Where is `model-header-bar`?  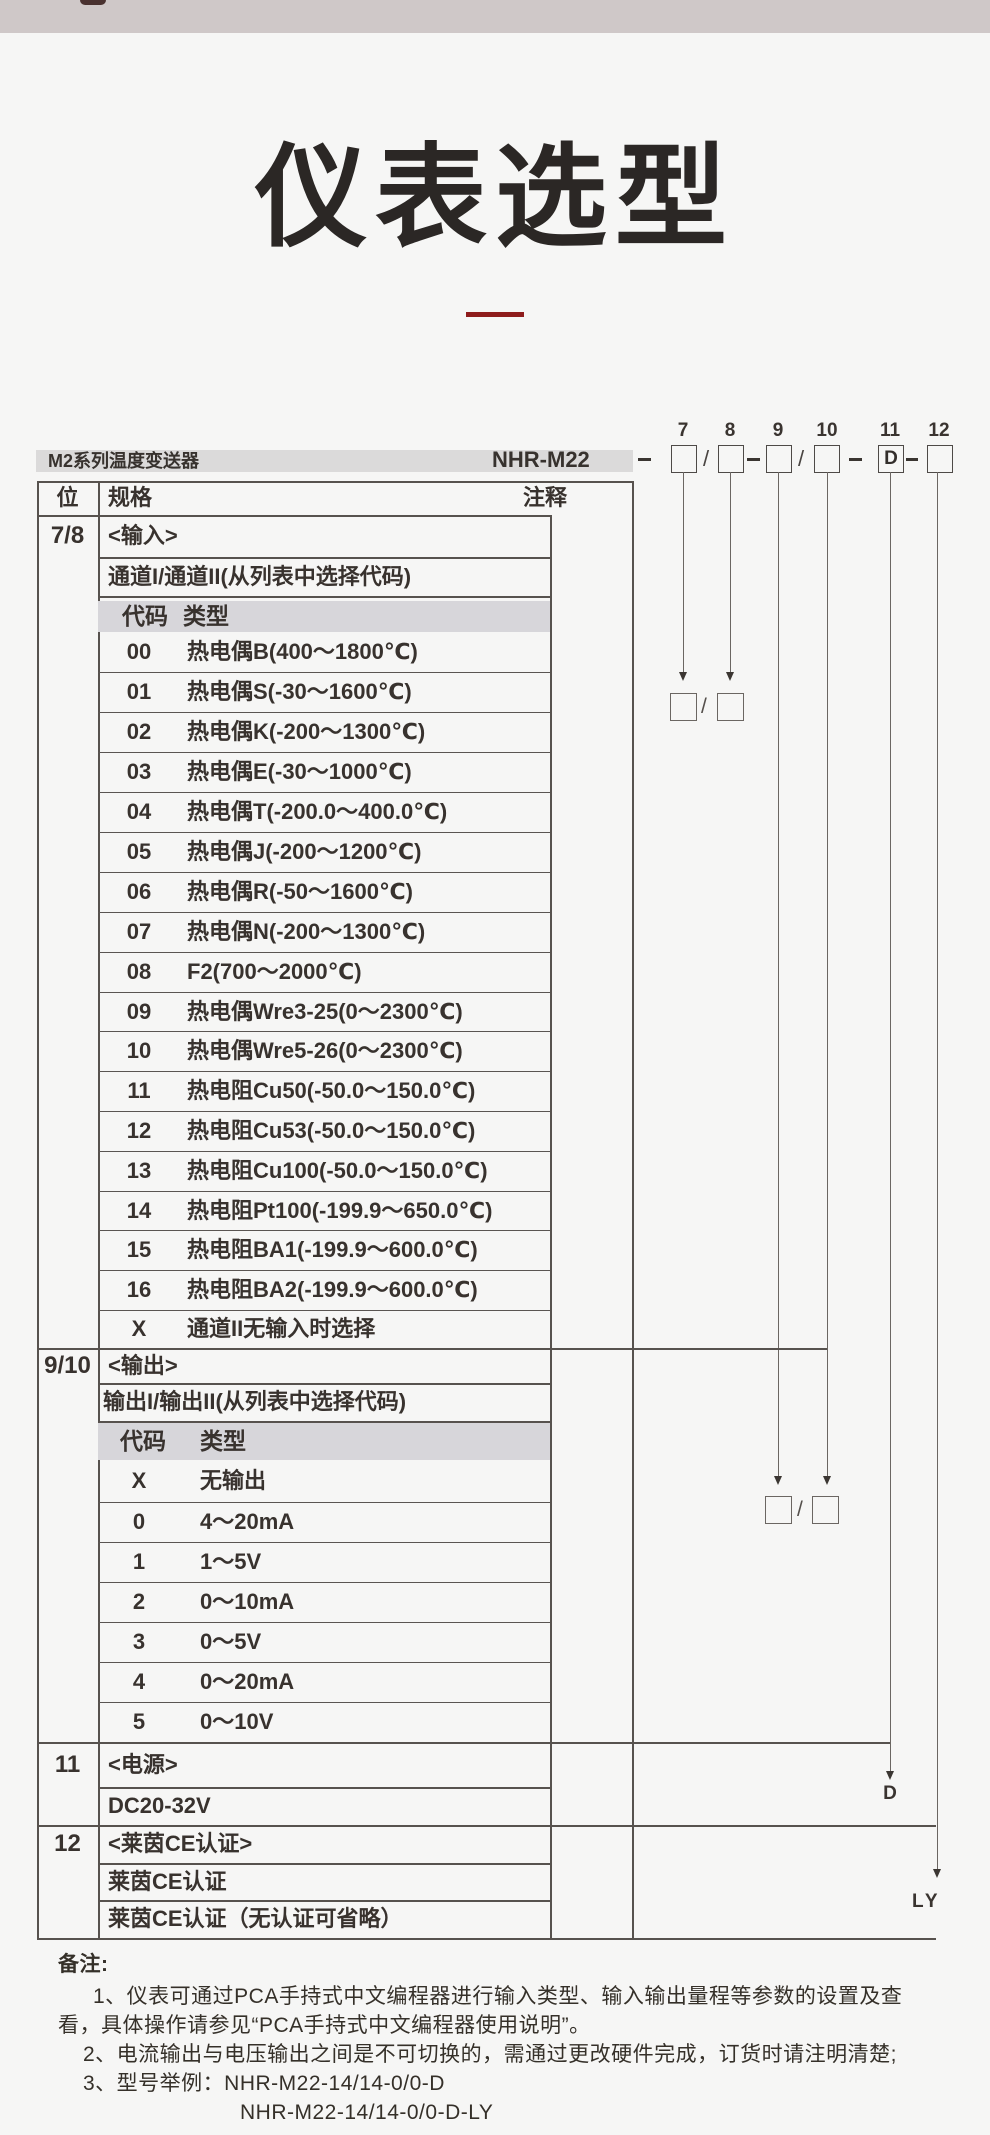 model-header-bar is located at coordinates (334, 461).